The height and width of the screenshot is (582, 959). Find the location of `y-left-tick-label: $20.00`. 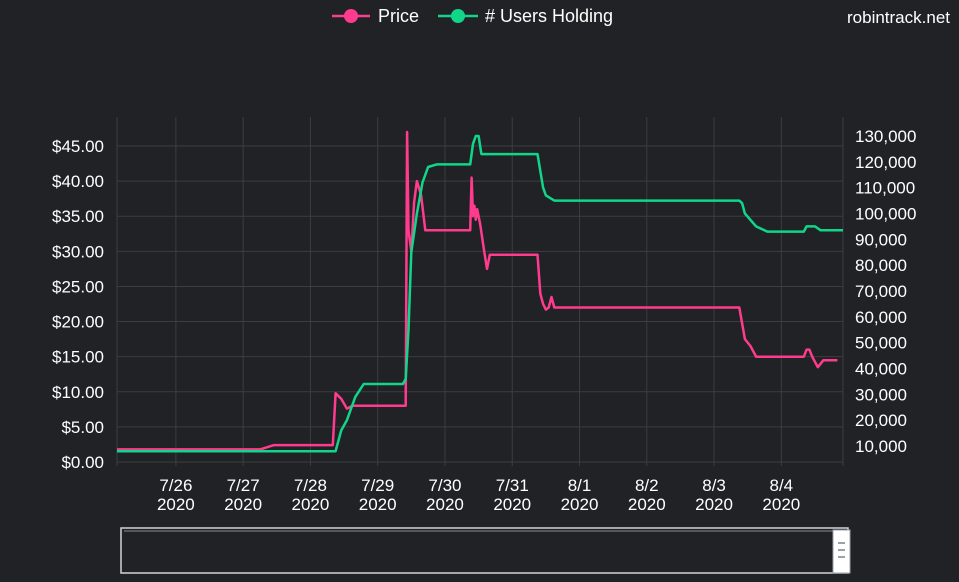

y-left-tick-label: $20.00 is located at coordinates (78, 322).